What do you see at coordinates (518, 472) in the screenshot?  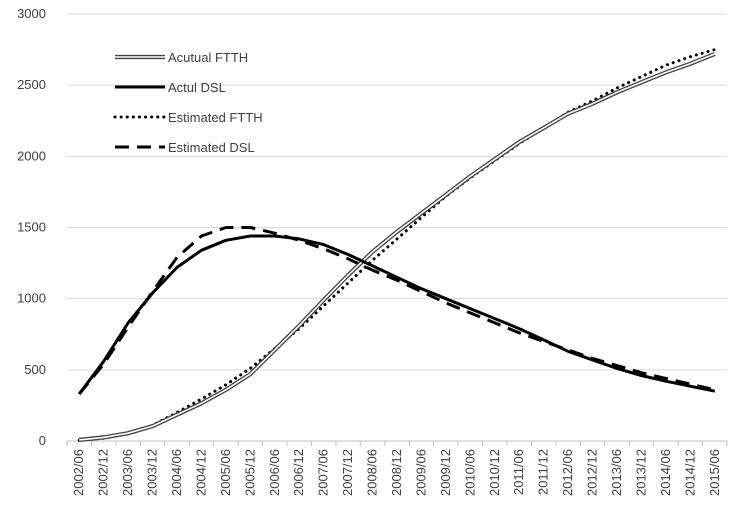 I see `x-tick-label: 2011/06` at bounding box center [518, 472].